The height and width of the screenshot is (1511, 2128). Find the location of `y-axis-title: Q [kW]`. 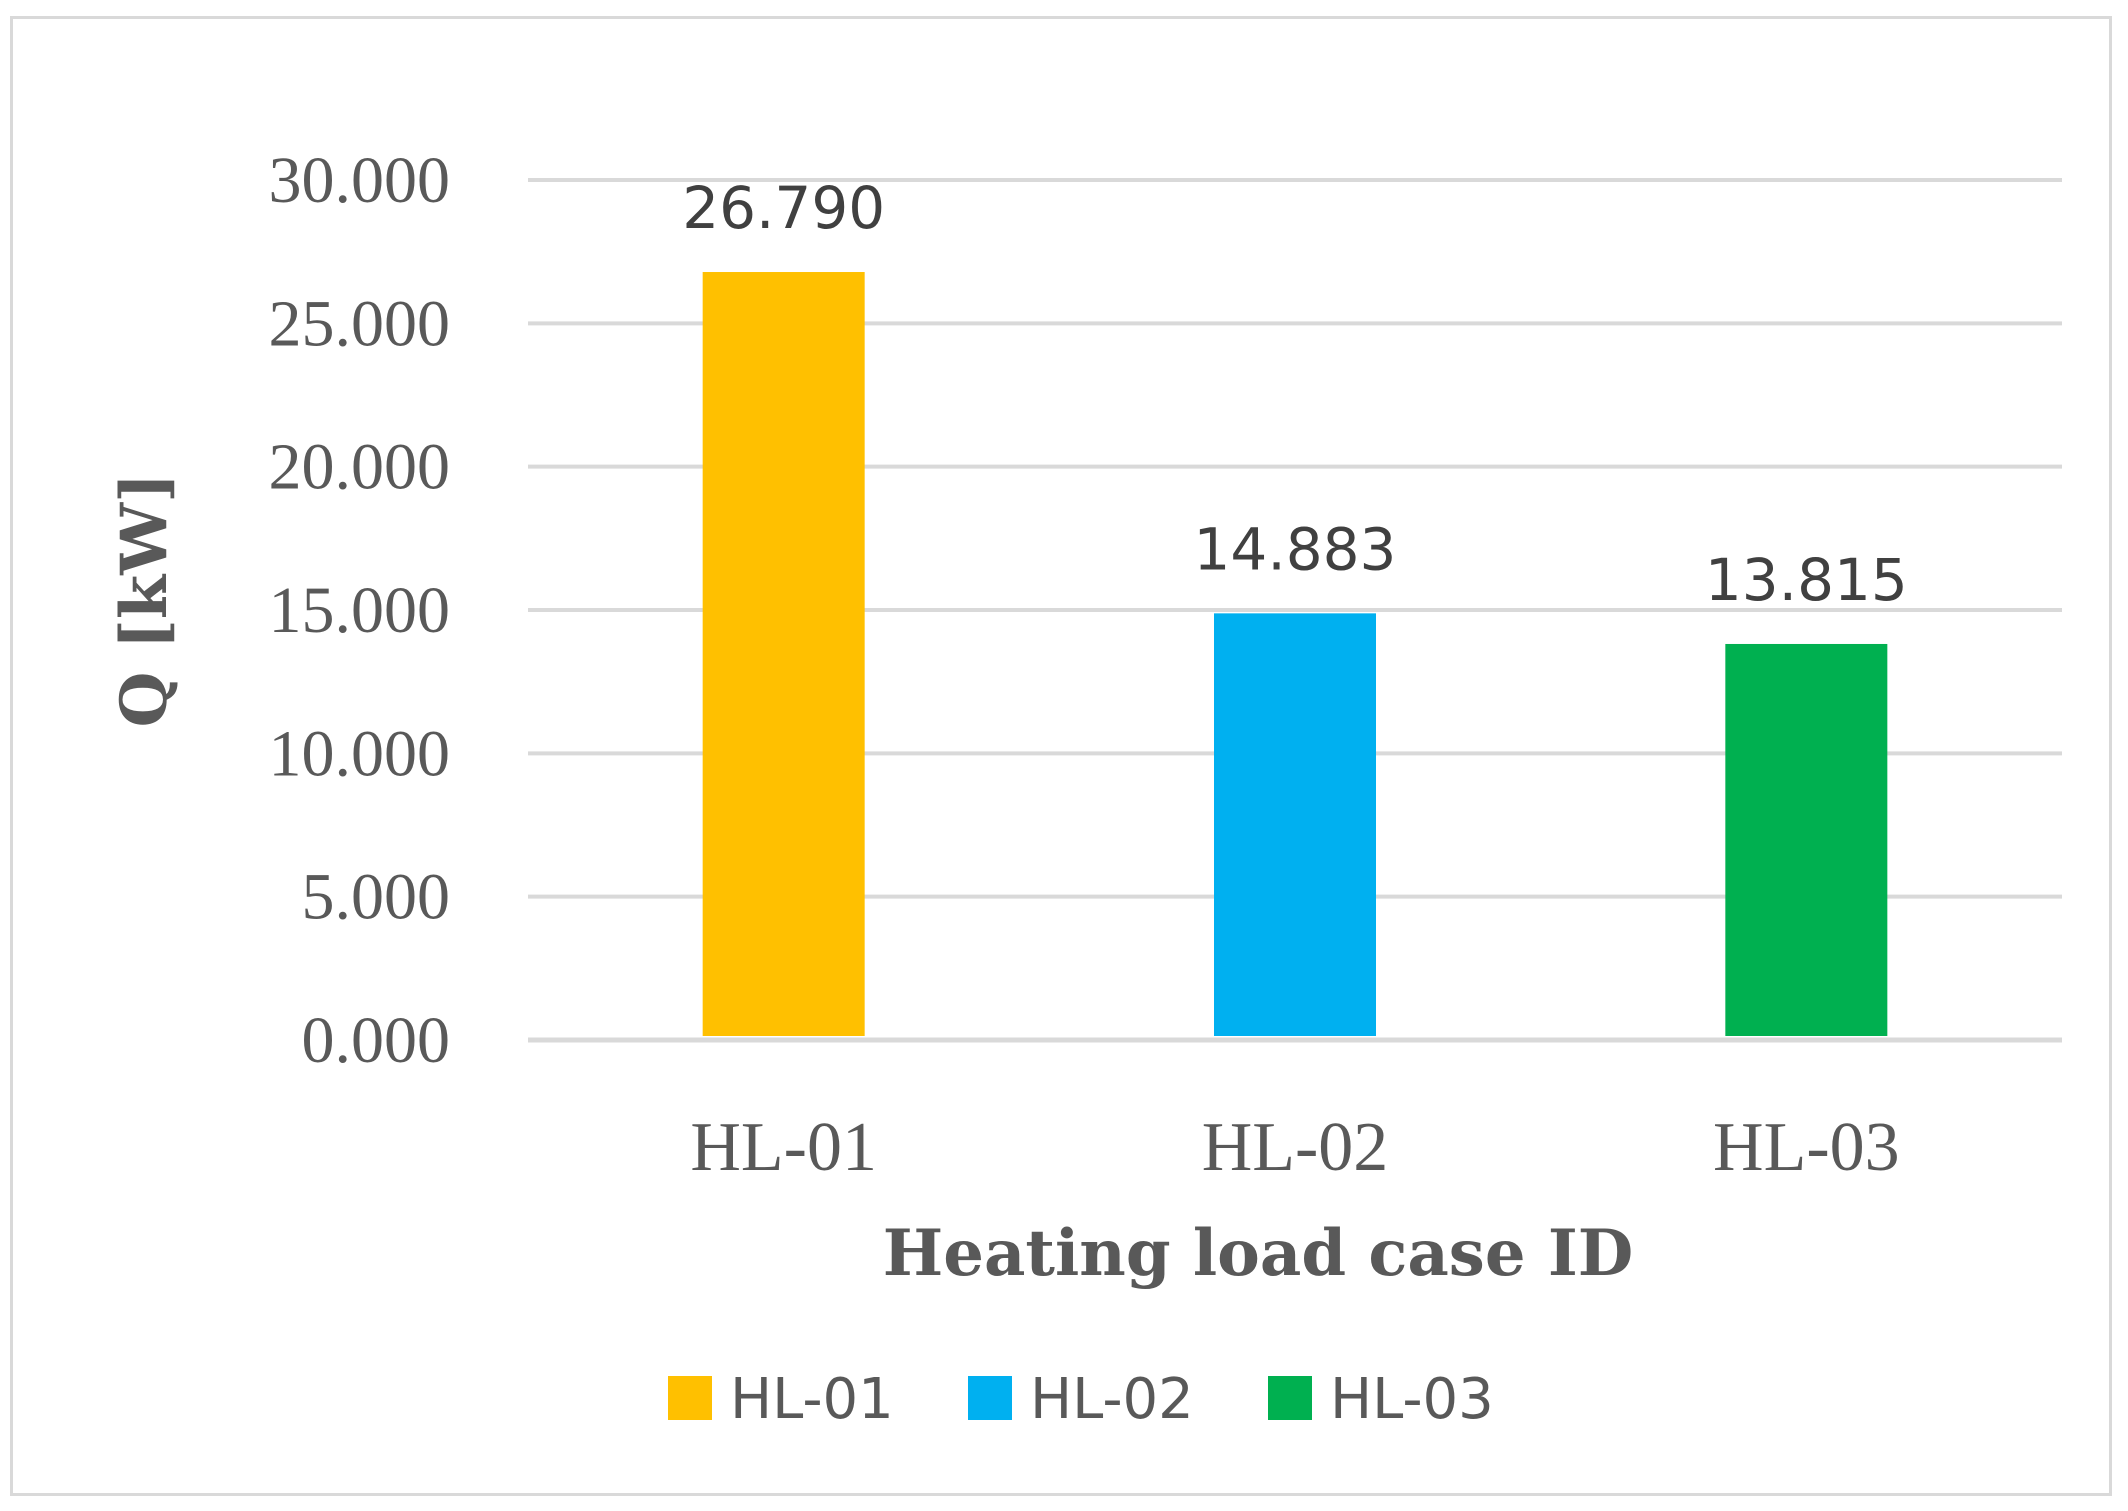

y-axis-title: Q [kW] is located at coordinates (144, 600).